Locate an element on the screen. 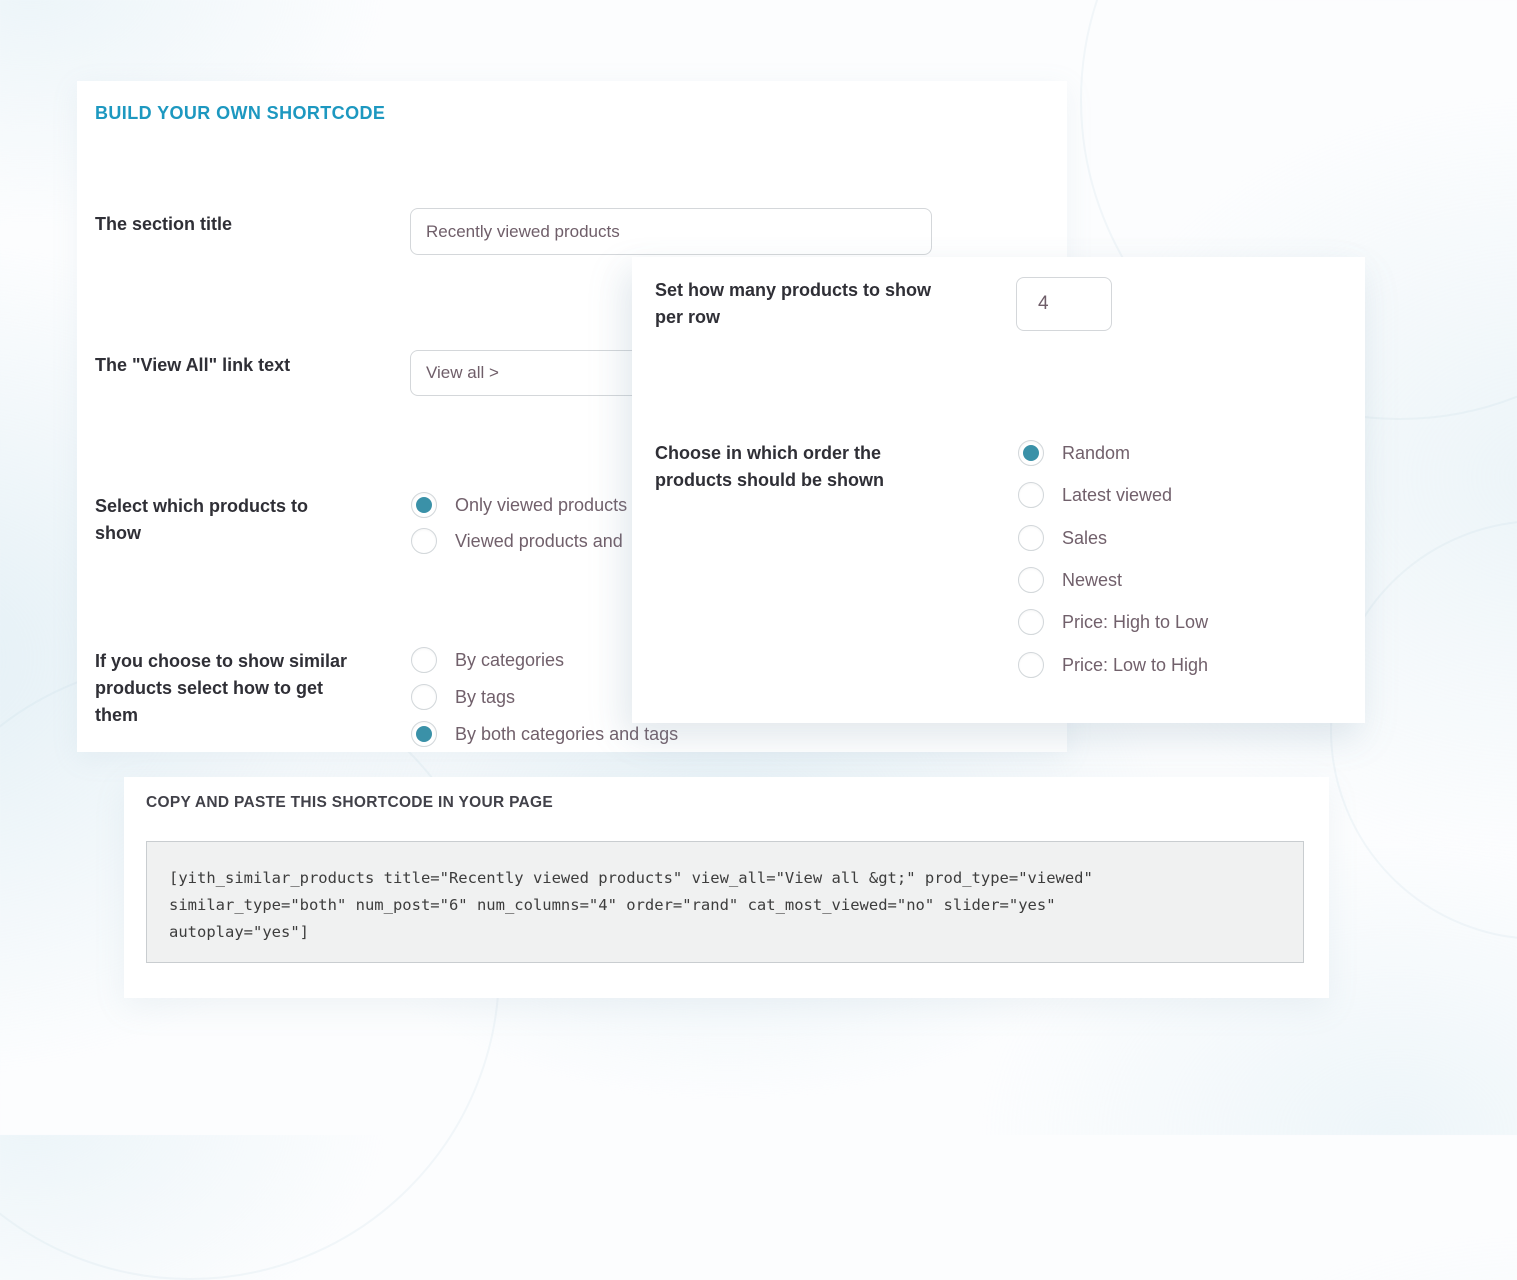 This screenshot has height=1280, width=1517. radio-option-newest: Newest is located at coordinates (1070, 580).